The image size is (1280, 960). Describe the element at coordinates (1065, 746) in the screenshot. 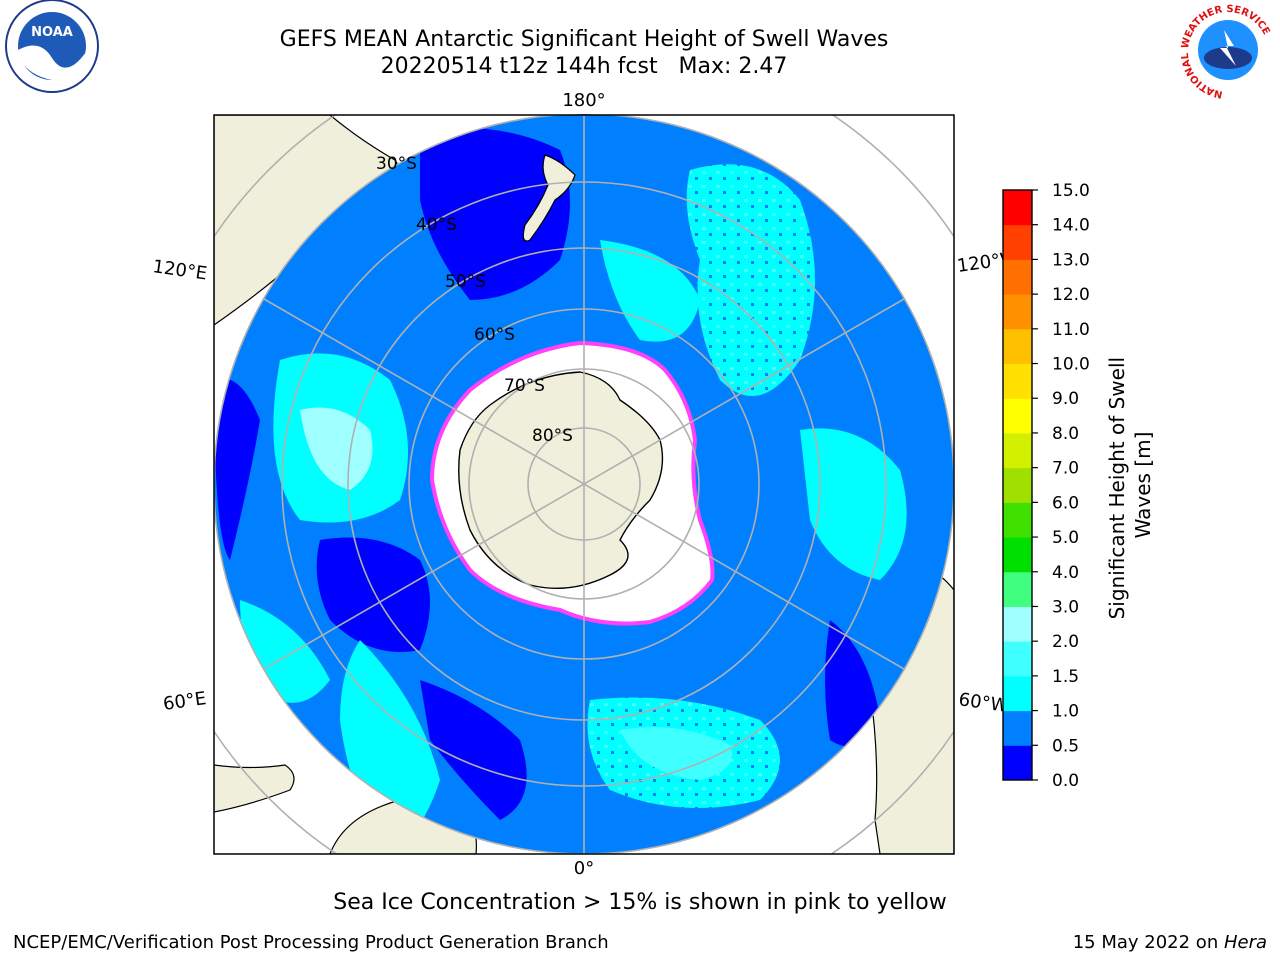

I see `colorbar-tick-label: 0.5` at that location.